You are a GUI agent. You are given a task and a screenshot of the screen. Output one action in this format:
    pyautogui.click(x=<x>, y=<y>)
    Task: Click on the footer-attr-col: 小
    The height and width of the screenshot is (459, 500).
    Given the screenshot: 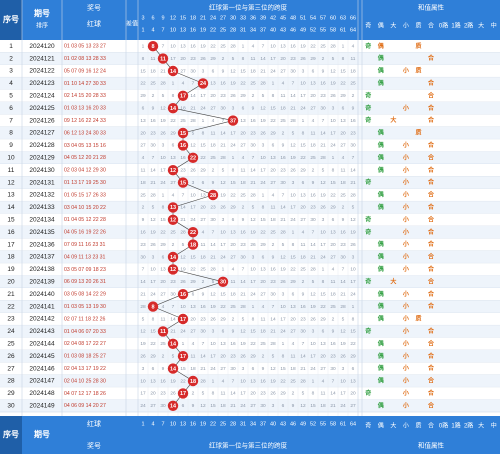 What is the action you would take?
    pyautogui.click(x=406, y=426)
    